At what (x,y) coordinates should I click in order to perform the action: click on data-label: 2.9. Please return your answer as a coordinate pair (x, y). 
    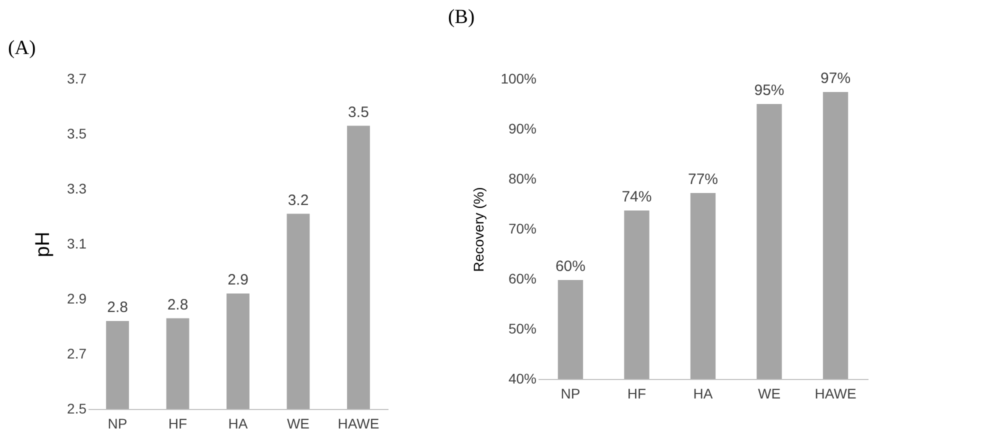
    Looking at the image, I should click on (238, 280).